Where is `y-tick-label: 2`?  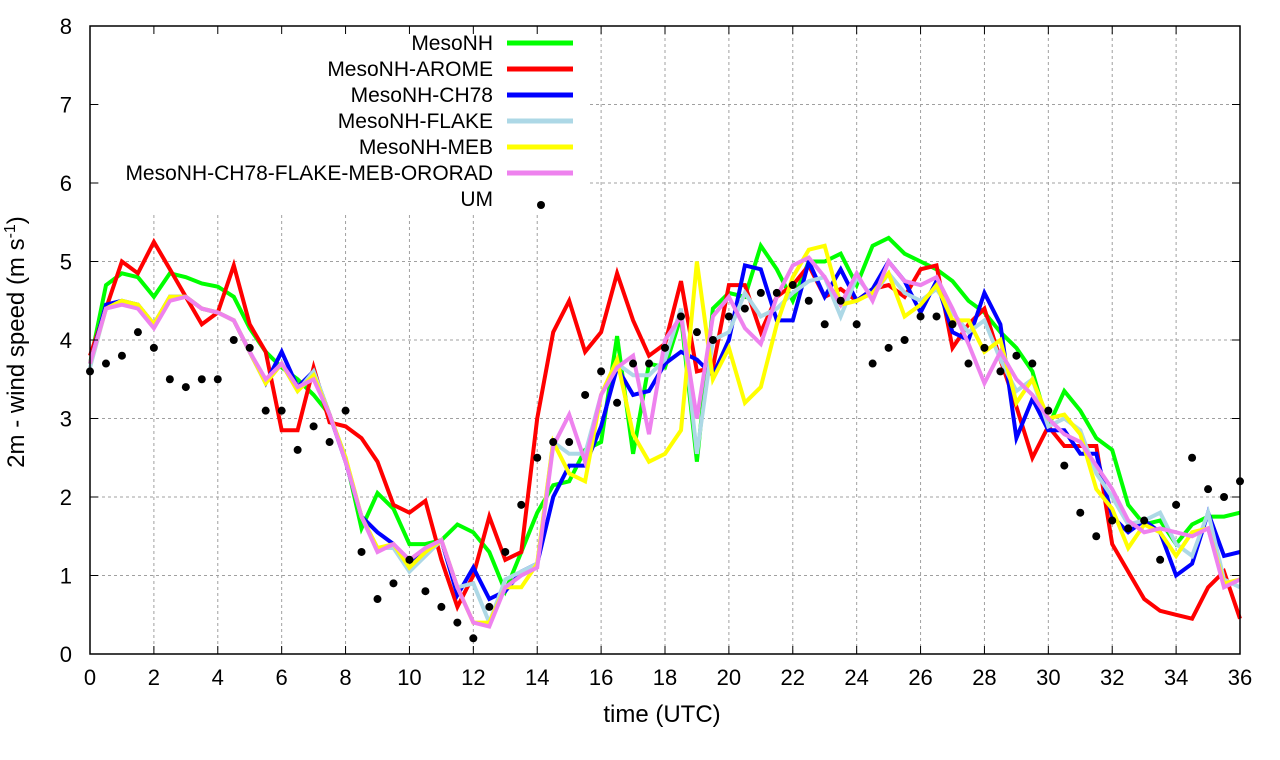
y-tick-label: 2 is located at coordinates (66, 497).